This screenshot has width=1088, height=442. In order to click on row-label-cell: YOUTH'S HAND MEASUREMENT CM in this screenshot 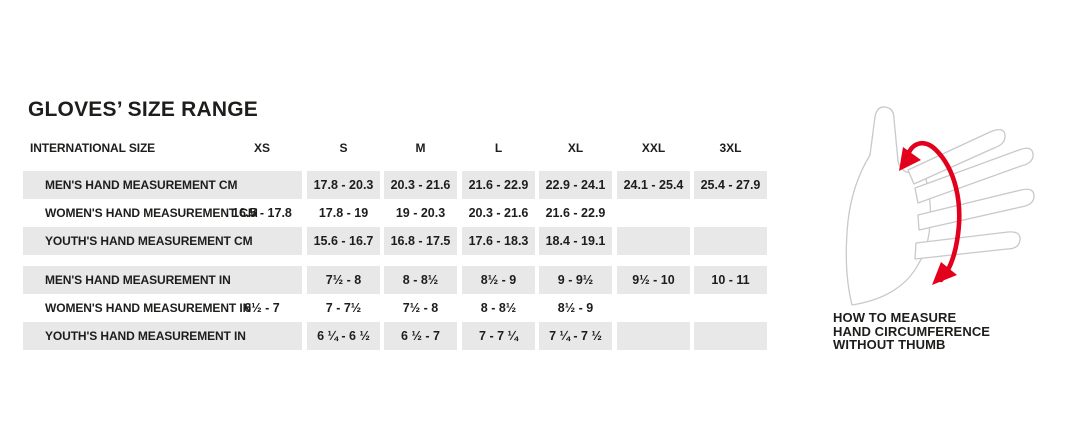, I will do `click(162, 241)`.